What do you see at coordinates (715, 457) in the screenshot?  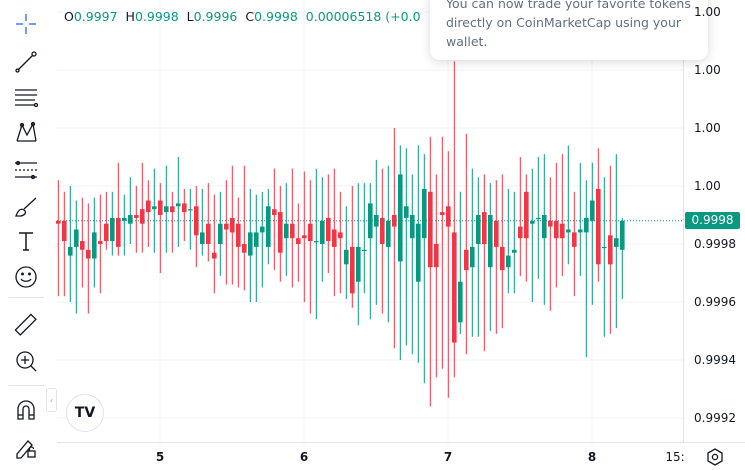 I see `settings-icon` at bounding box center [715, 457].